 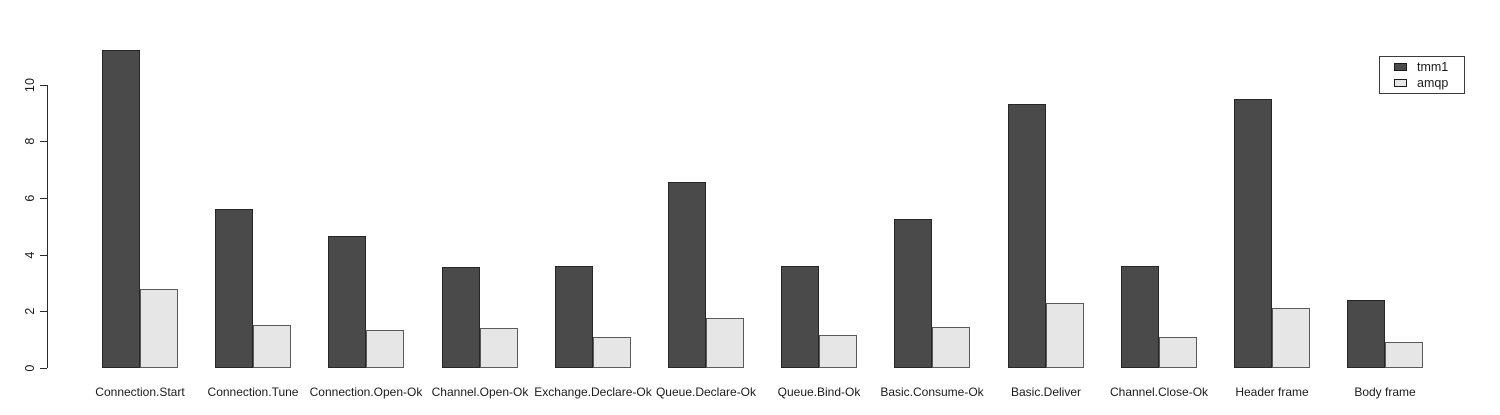 What do you see at coordinates (30, 368) in the screenshot?
I see `y-tick-label: 0` at bounding box center [30, 368].